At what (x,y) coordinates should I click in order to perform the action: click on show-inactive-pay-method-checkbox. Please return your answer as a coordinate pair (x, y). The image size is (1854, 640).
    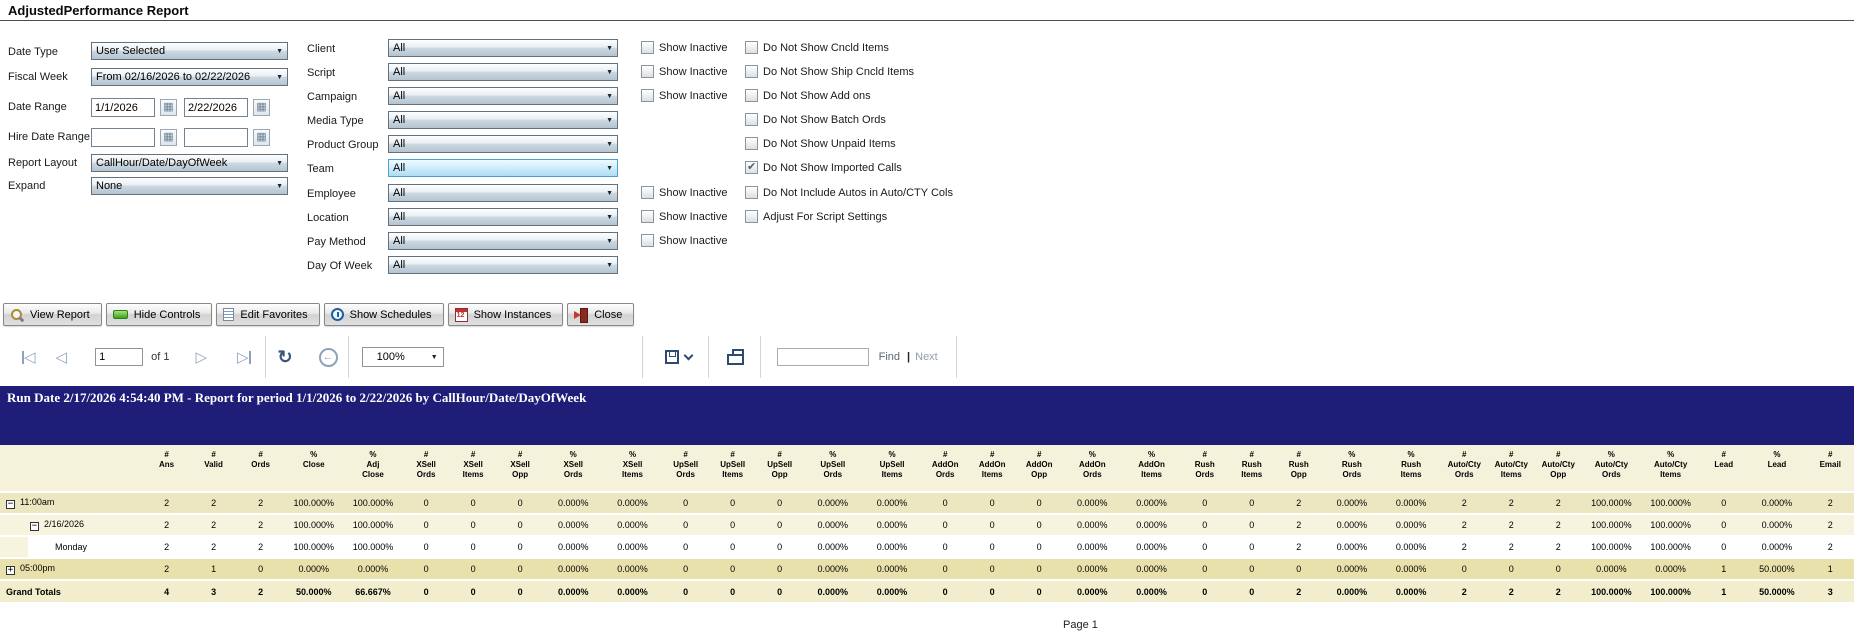
    Looking at the image, I should click on (647, 240).